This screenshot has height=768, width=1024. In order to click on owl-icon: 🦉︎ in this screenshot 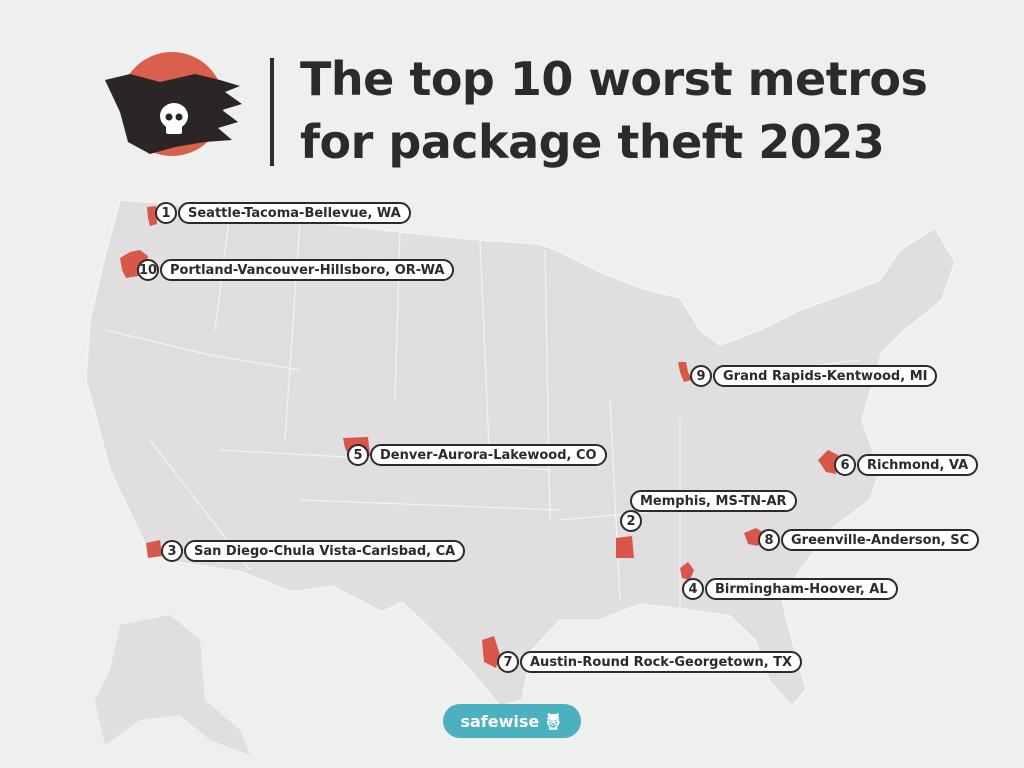, I will do `click(553, 721)`.